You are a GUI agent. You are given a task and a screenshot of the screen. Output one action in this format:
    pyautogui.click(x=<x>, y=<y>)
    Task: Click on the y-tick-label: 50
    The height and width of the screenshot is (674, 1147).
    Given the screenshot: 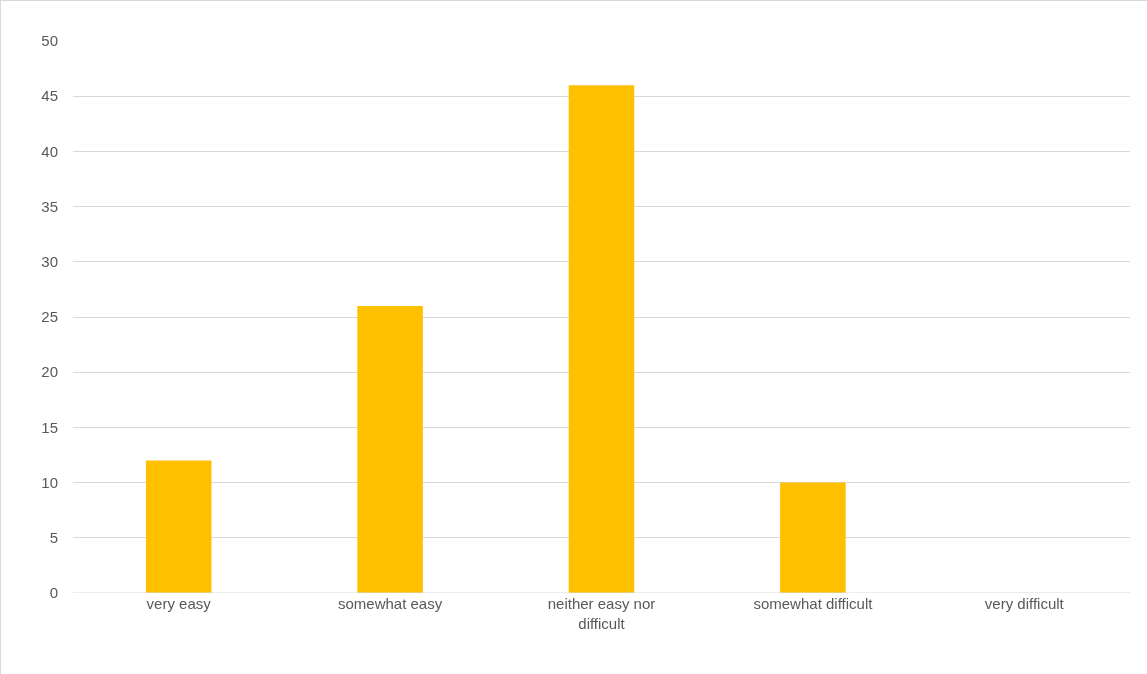 What is the action you would take?
    pyautogui.click(x=49, y=41)
    